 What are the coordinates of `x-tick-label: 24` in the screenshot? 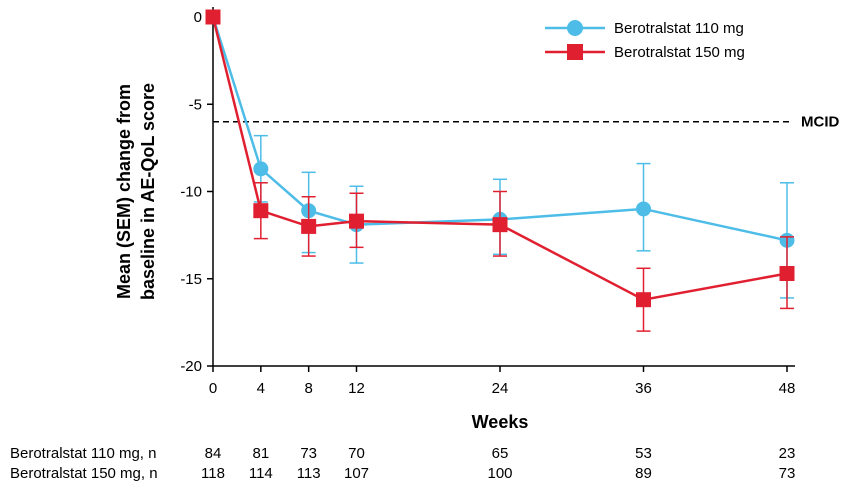 It's located at (500, 388).